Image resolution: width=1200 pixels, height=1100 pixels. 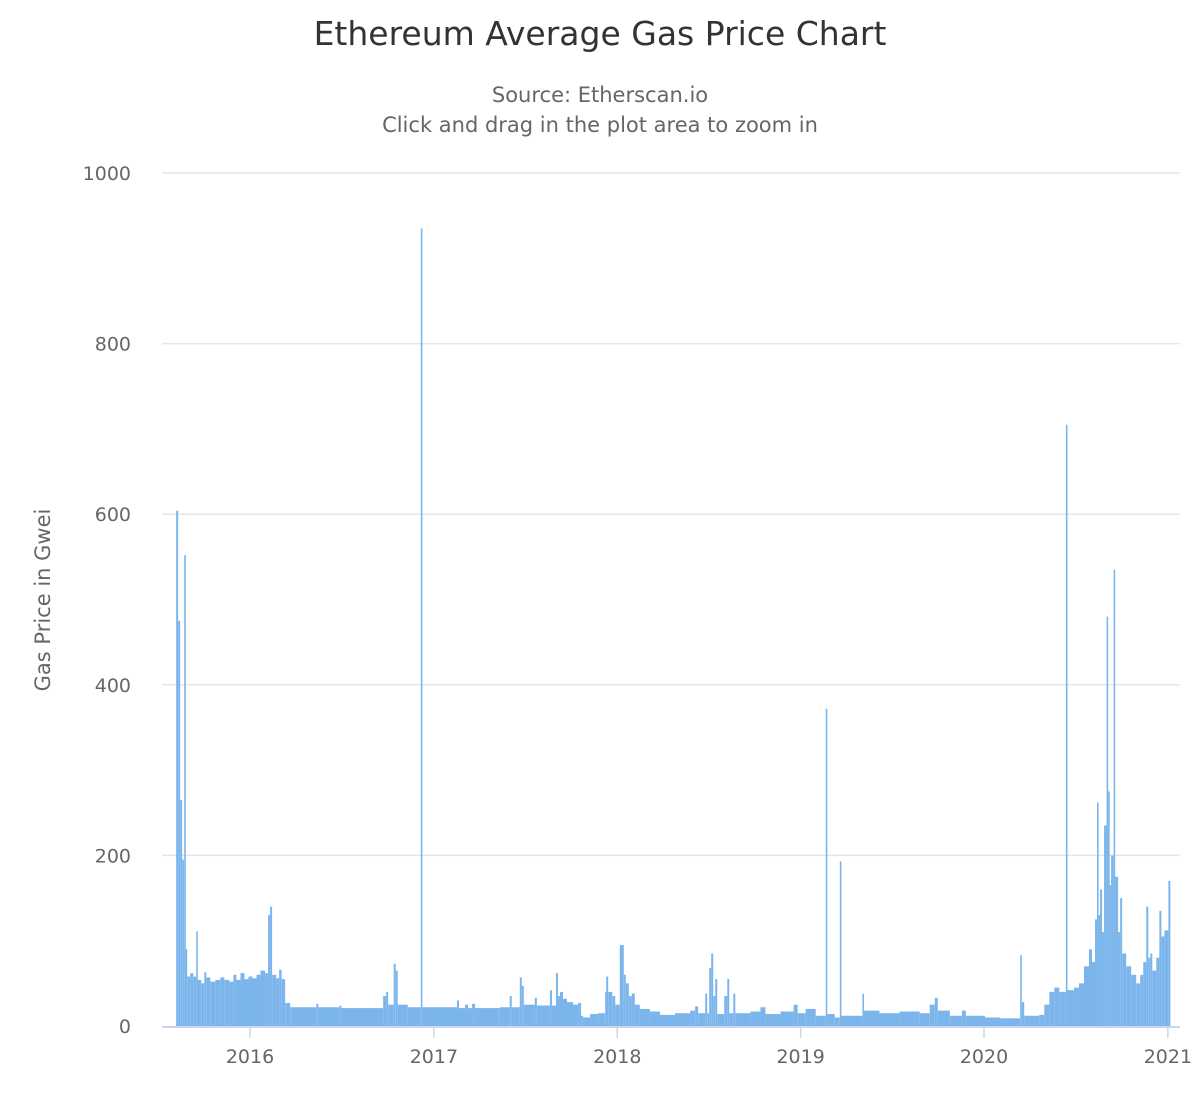 I want to click on y-tick-label: 600, so click(x=113, y=515).